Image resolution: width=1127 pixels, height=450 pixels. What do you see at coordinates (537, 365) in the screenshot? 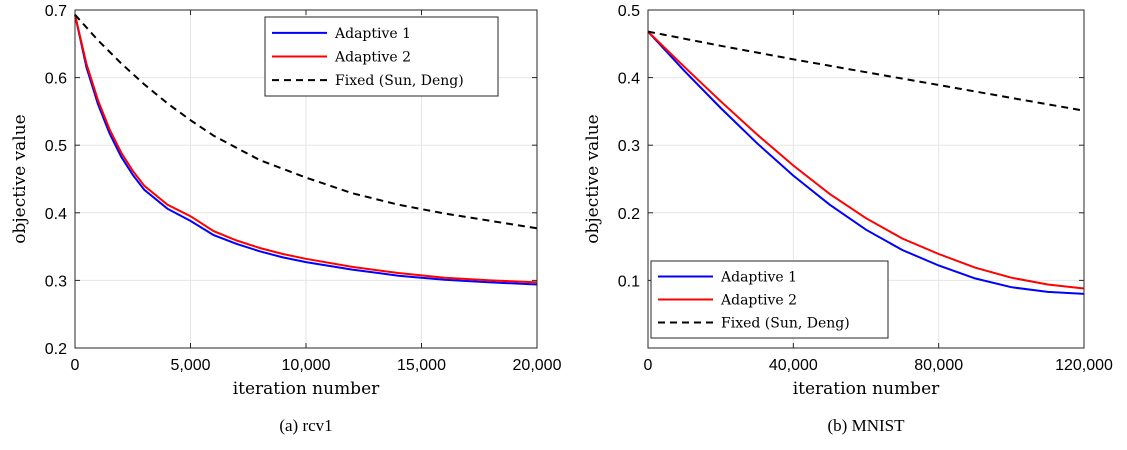
I see `x-tick-label: 20,000` at bounding box center [537, 365].